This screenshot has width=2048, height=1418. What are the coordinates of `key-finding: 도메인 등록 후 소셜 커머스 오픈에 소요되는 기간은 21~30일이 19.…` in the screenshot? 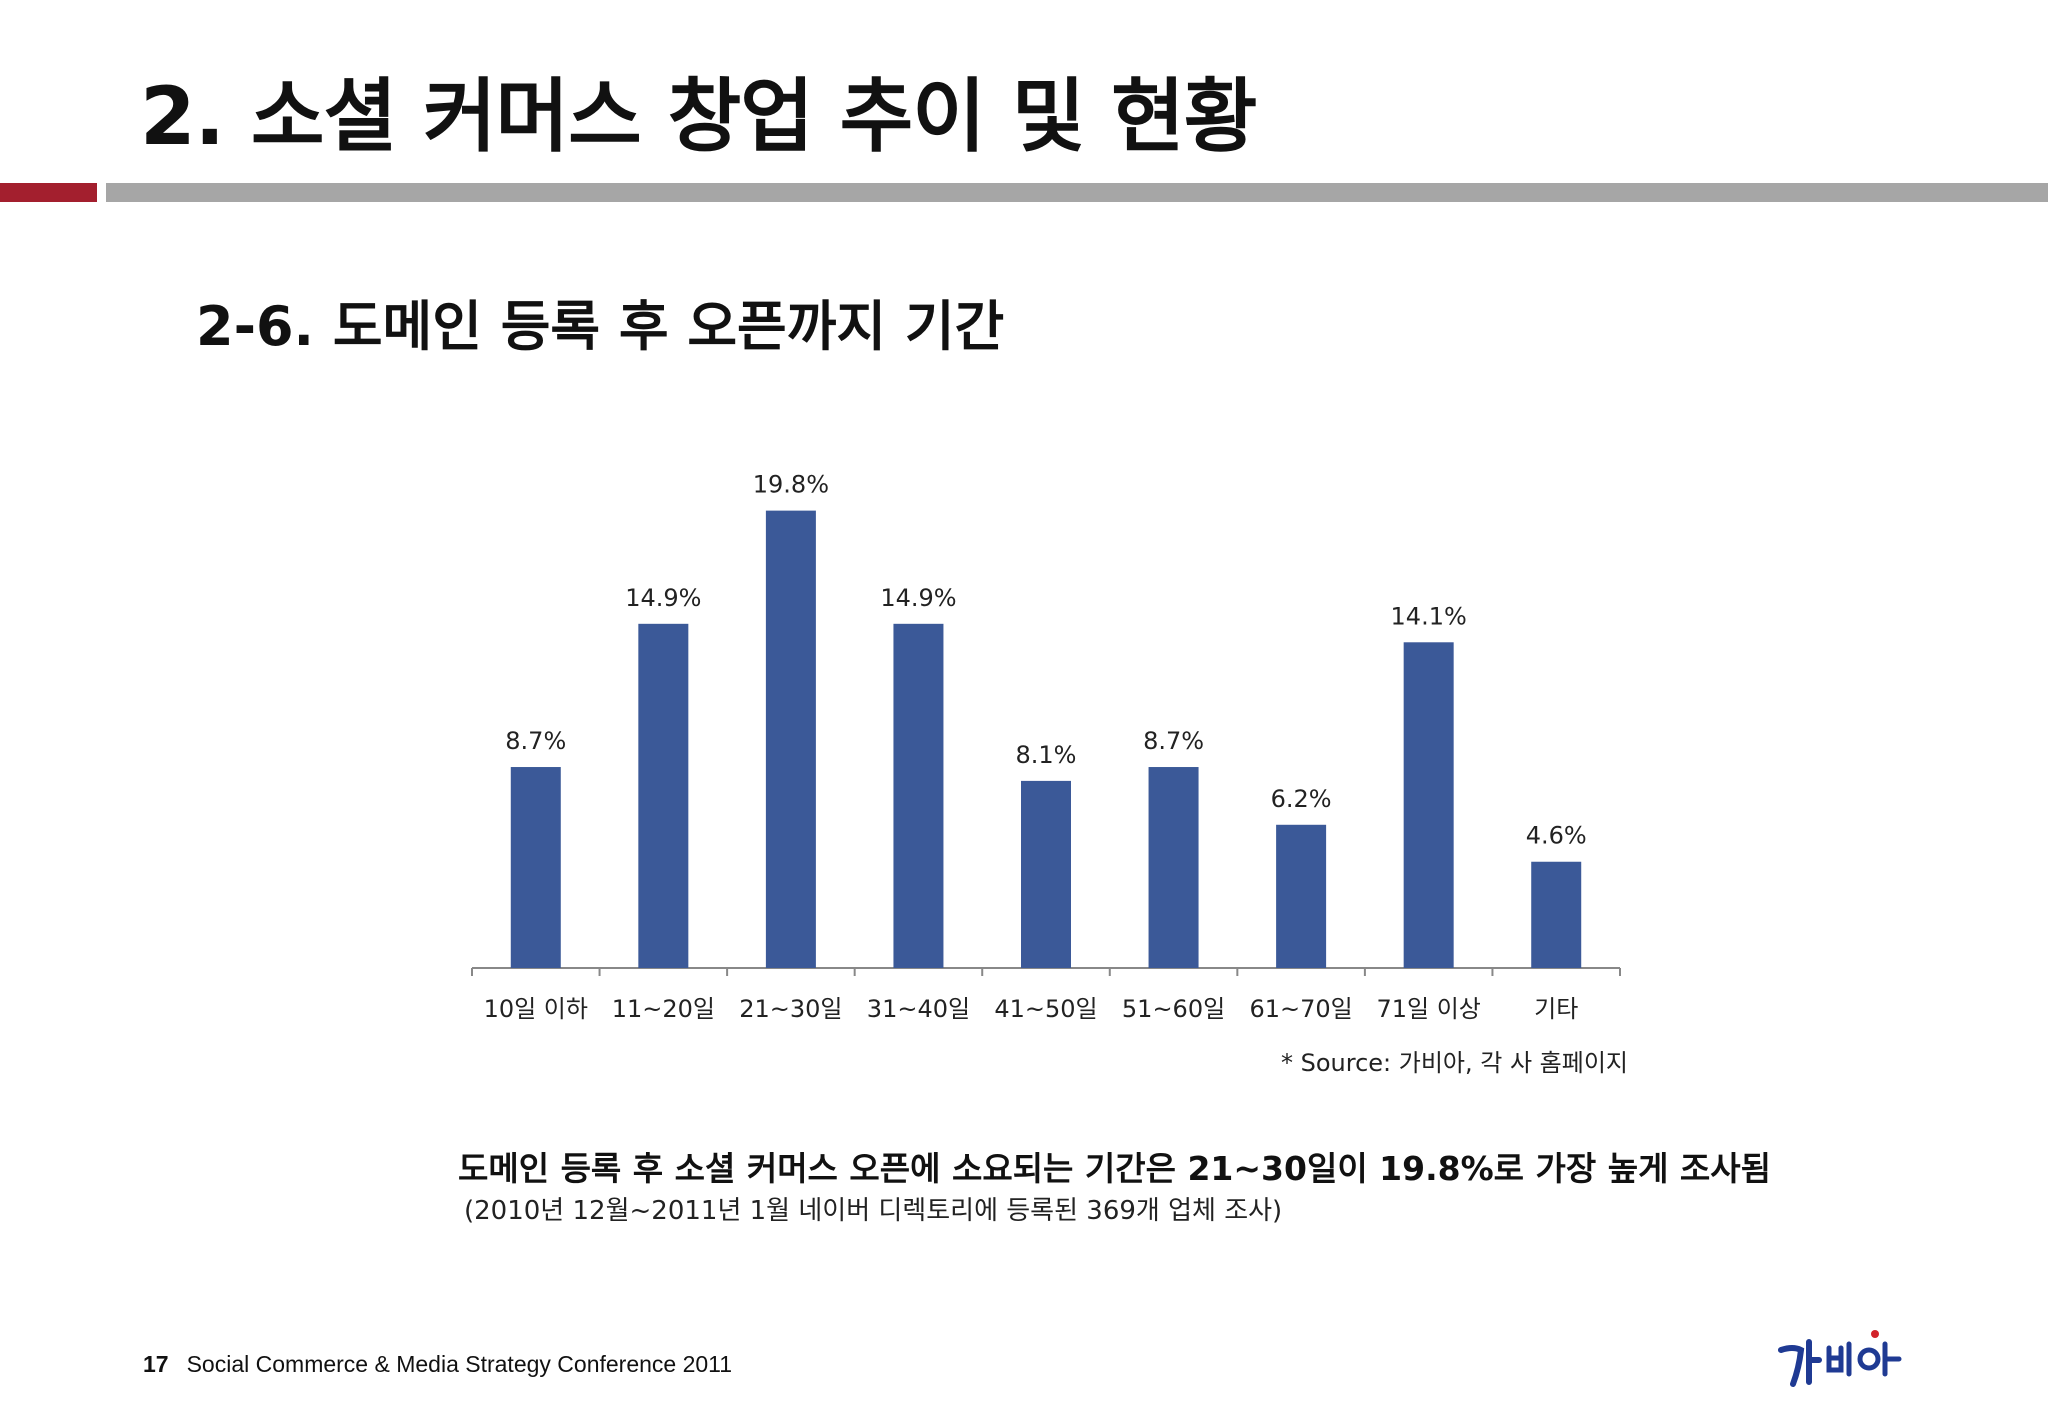 It's located at (1115, 1168).